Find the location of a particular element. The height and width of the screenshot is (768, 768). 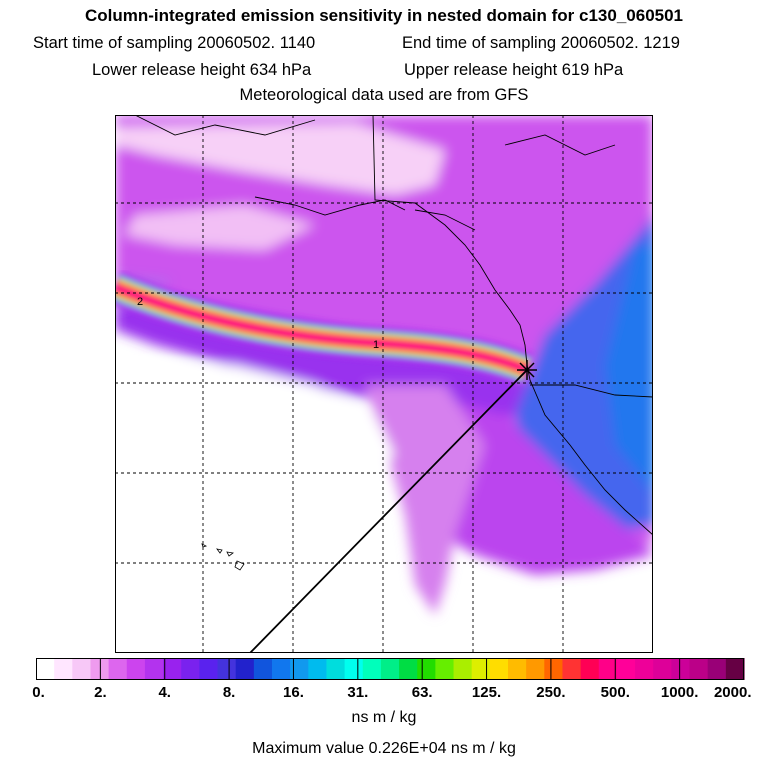

colorbar-tick-label: 2. is located at coordinates (100, 692).